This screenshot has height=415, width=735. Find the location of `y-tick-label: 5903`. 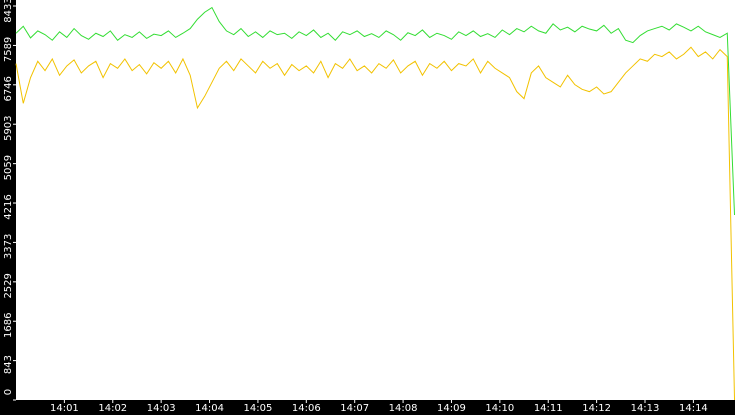

y-tick-label: 5903 is located at coordinates (8, 127).